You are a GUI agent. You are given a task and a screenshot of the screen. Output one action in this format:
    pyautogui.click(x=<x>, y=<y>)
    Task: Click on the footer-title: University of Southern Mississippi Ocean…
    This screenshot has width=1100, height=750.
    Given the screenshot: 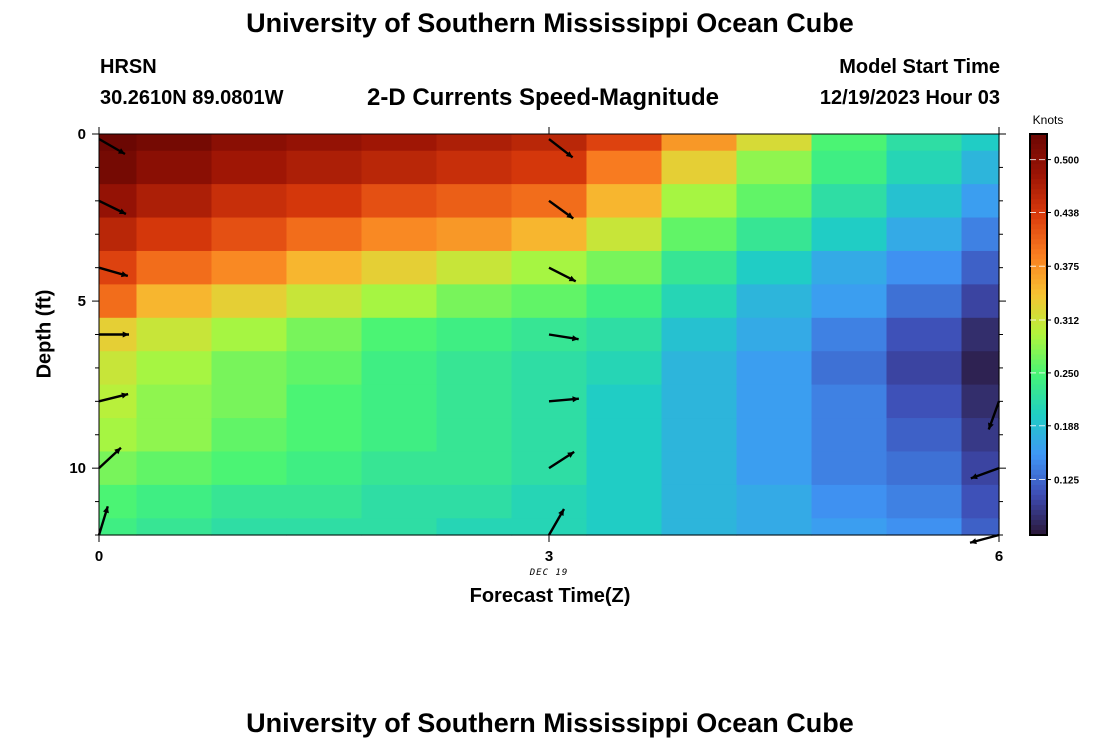 What is the action you would take?
    pyautogui.click(x=550, y=723)
    